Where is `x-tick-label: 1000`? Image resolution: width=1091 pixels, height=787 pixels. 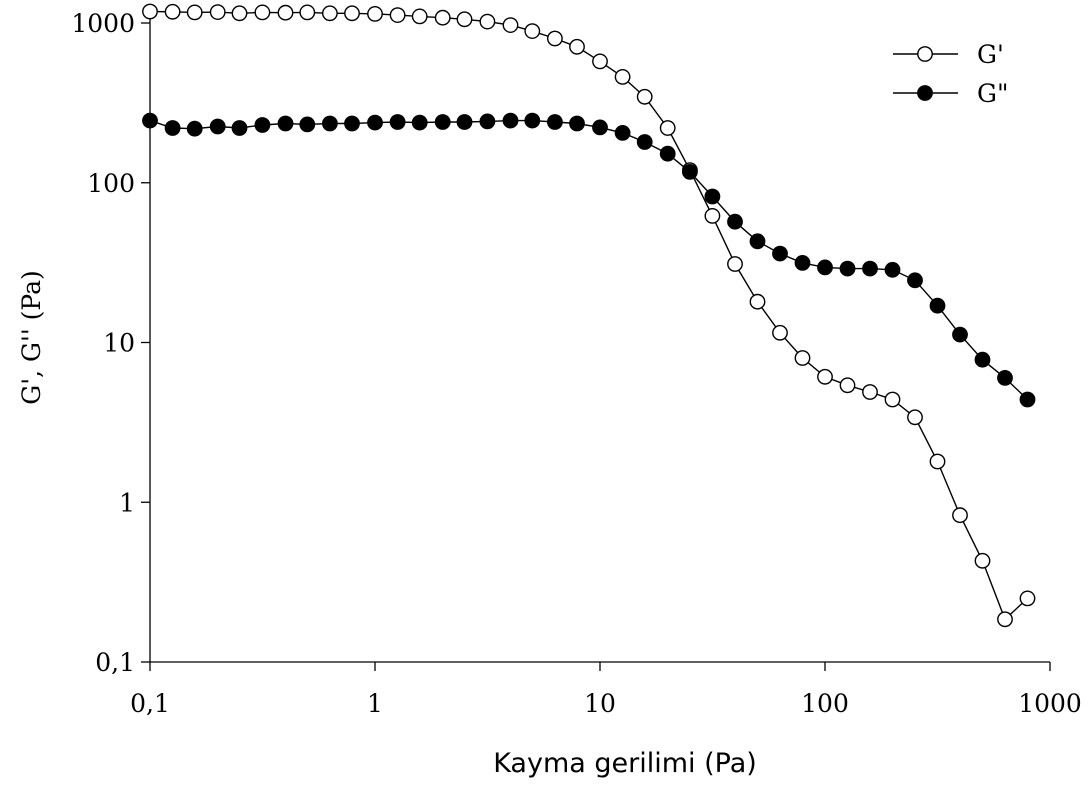
x-tick-label: 1000 is located at coordinates (1050, 703).